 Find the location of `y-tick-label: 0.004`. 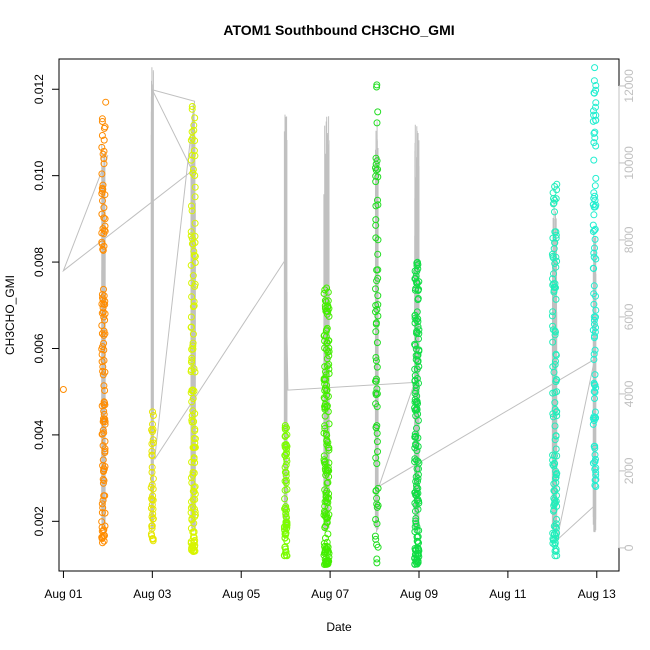

y-tick-label: 0.004 is located at coordinates (39, 435).